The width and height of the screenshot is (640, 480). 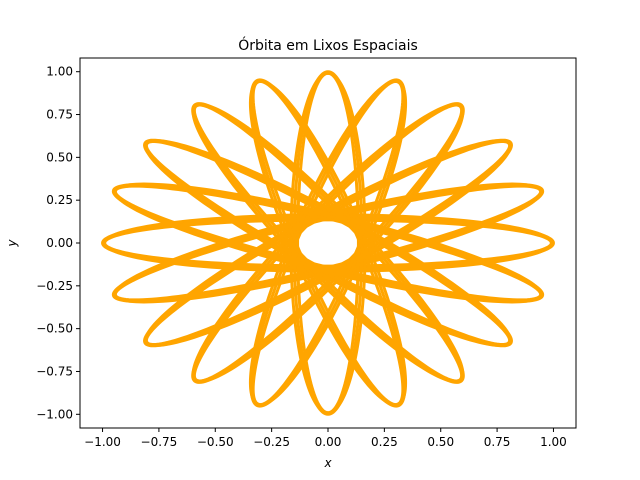 What do you see at coordinates (440, 442) in the screenshot?
I see `x-tick-label: 0.50` at bounding box center [440, 442].